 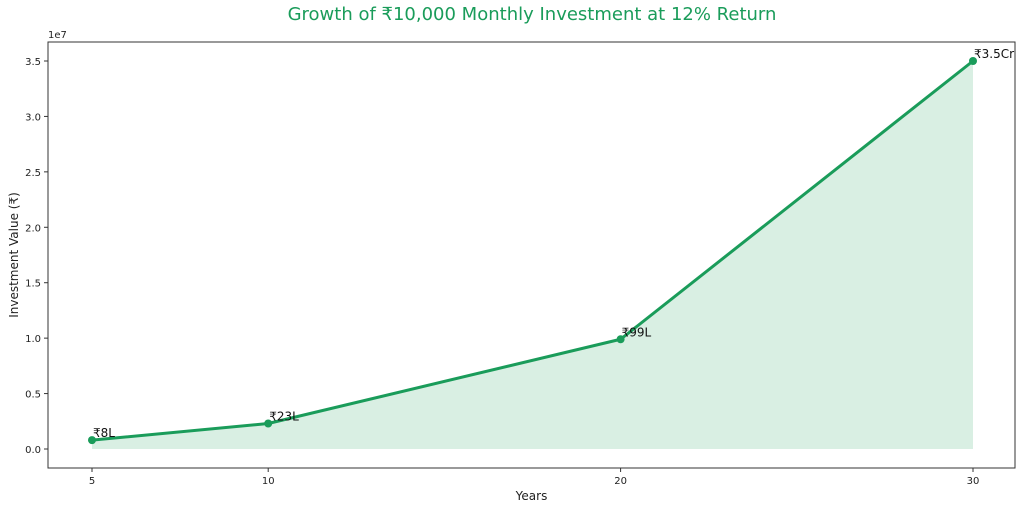 I want to click on data-annotation: ₹8L, so click(x=104, y=433).